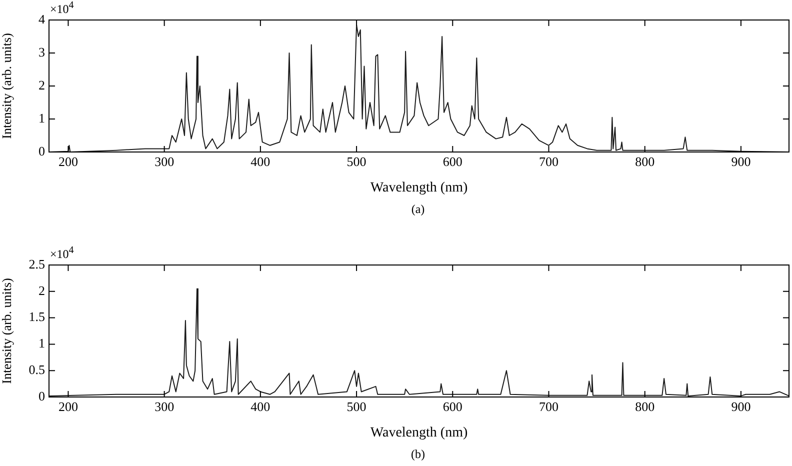 Image resolution: width=792 pixels, height=466 pixels. Describe the element at coordinates (418, 209) in the screenshot. I see `text: (a)` at that location.